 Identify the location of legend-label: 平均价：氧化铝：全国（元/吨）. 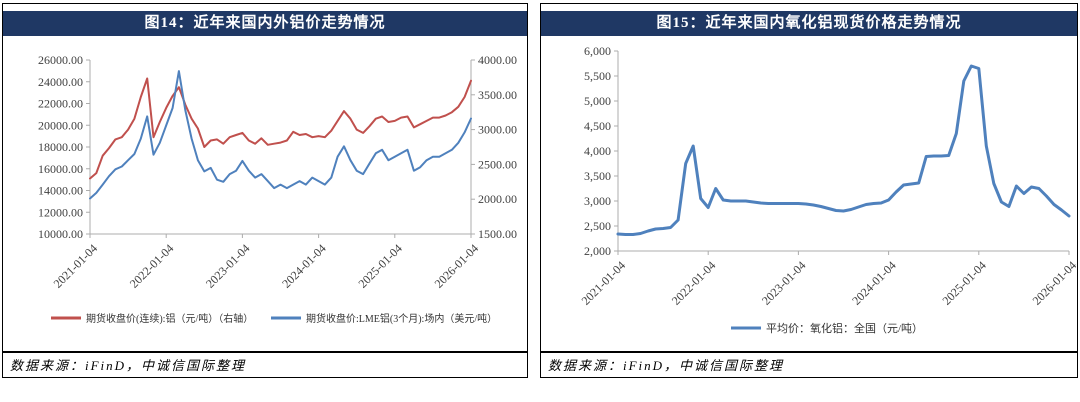
(844, 328).